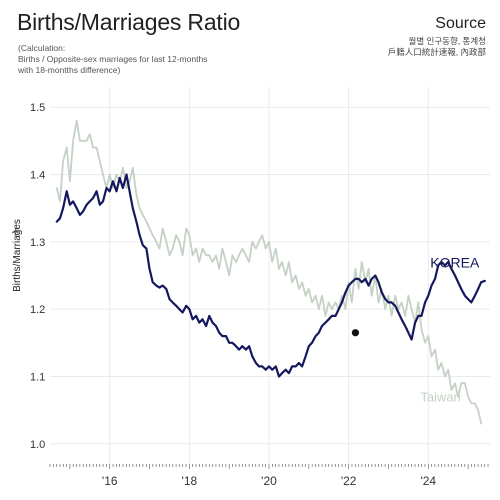 This screenshot has height=500, width=500. I want to click on y-tick-label: 1.0, so click(37, 445).